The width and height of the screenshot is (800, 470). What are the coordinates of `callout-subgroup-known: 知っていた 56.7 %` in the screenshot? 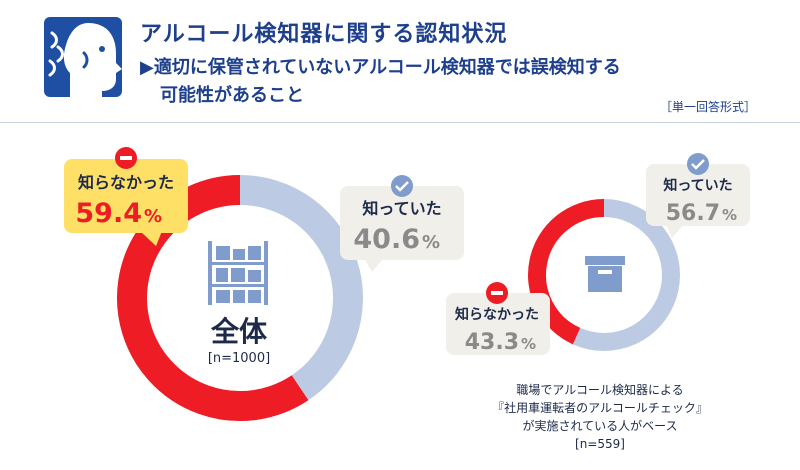 It's located at (698, 195).